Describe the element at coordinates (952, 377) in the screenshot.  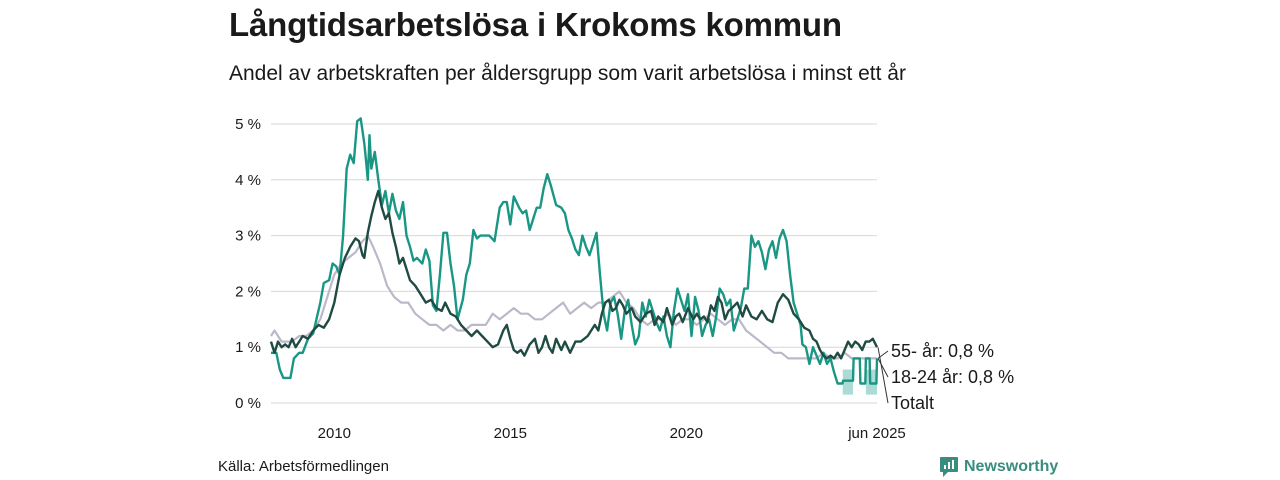
I see `series-end-label-youth: 18-24 år: 0,8 %` at that location.